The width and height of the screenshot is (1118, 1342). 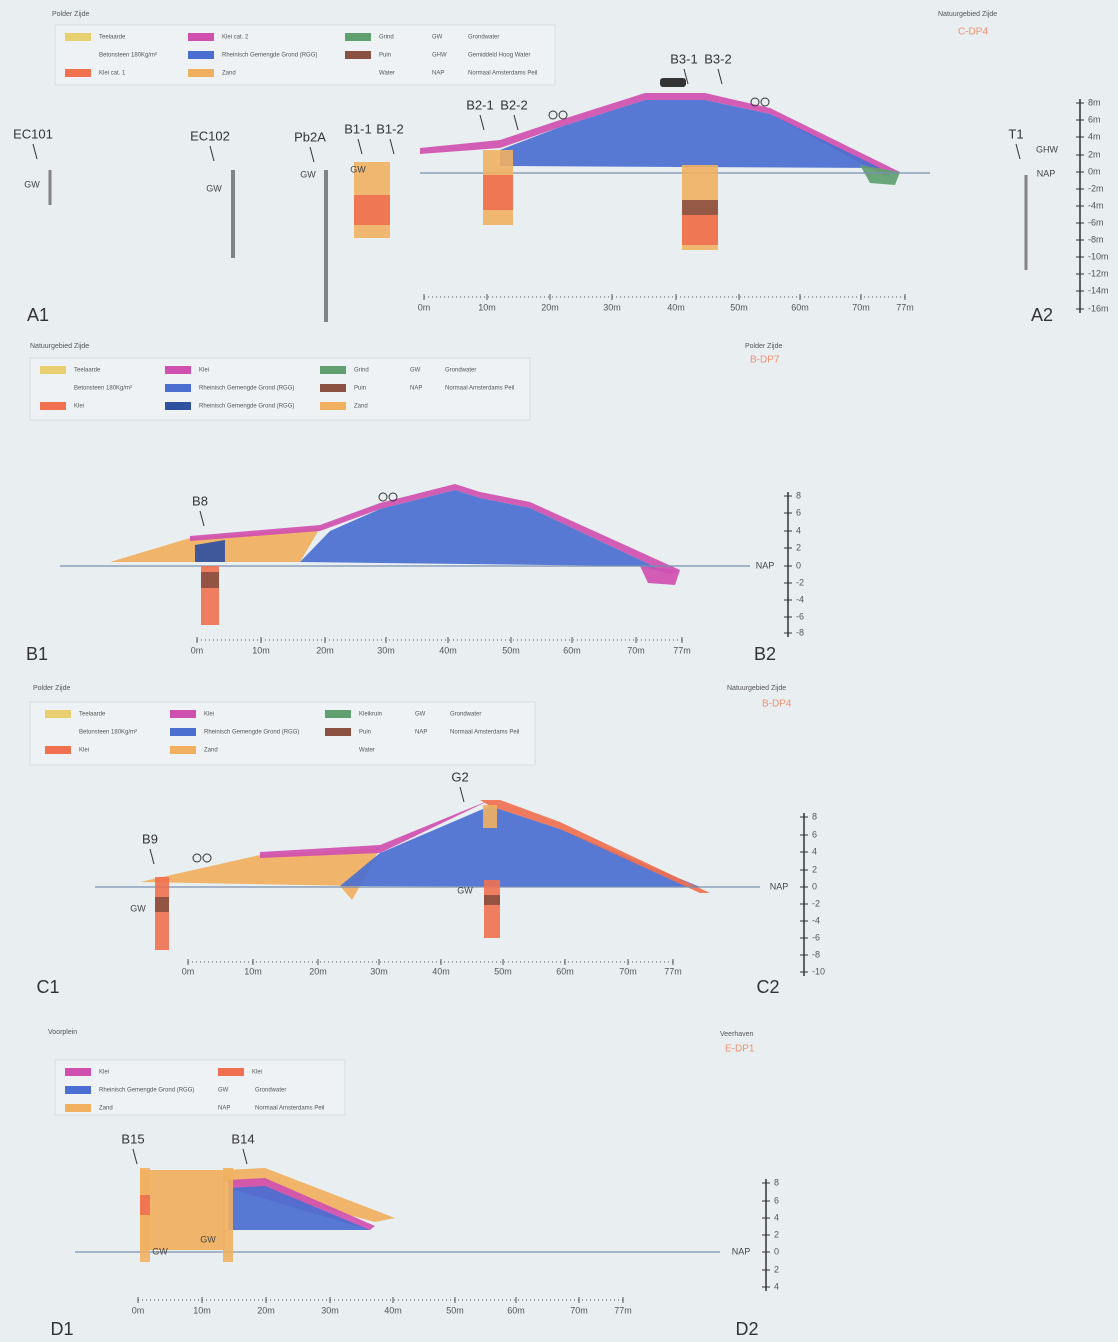 What do you see at coordinates (1015, 133) in the screenshot?
I see `boring-label: T1` at bounding box center [1015, 133].